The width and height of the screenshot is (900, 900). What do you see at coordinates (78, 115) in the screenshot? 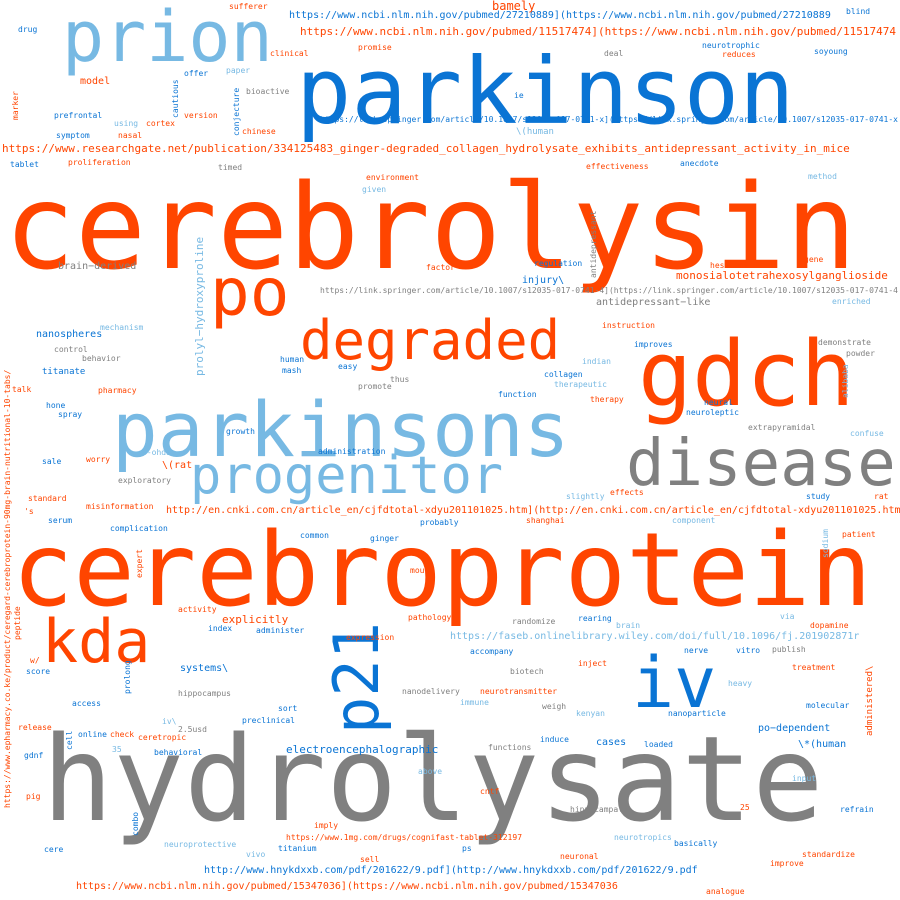
I see `word-prefrontal: prefrontal` at bounding box center [78, 115].